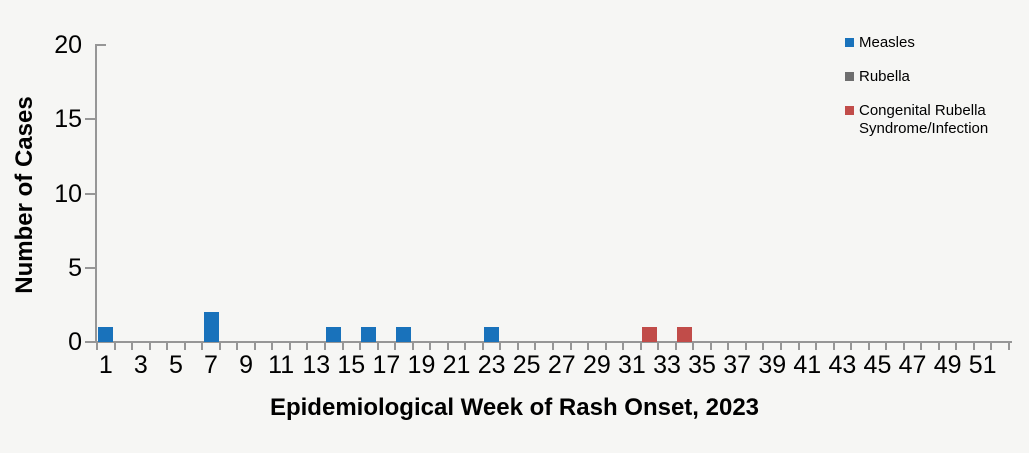 The width and height of the screenshot is (1029, 453). What do you see at coordinates (982, 365) in the screenshot?
I see `x-axis-tick-label: 51` at bounding box center [982, 365].